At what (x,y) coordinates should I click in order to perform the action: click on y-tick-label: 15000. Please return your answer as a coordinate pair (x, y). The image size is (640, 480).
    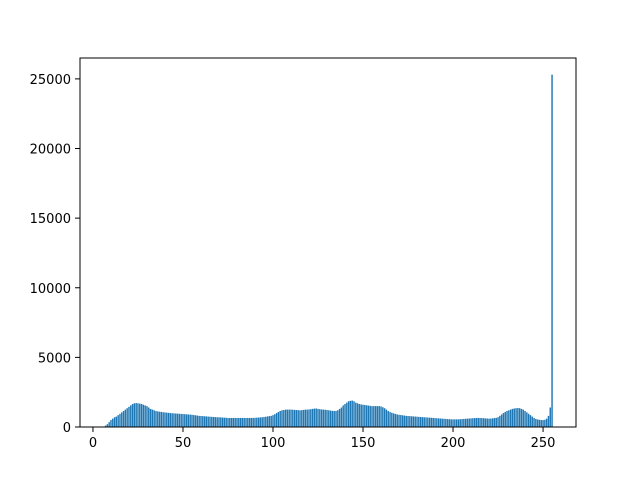
    Looking at the image, I should click on (50, 219).